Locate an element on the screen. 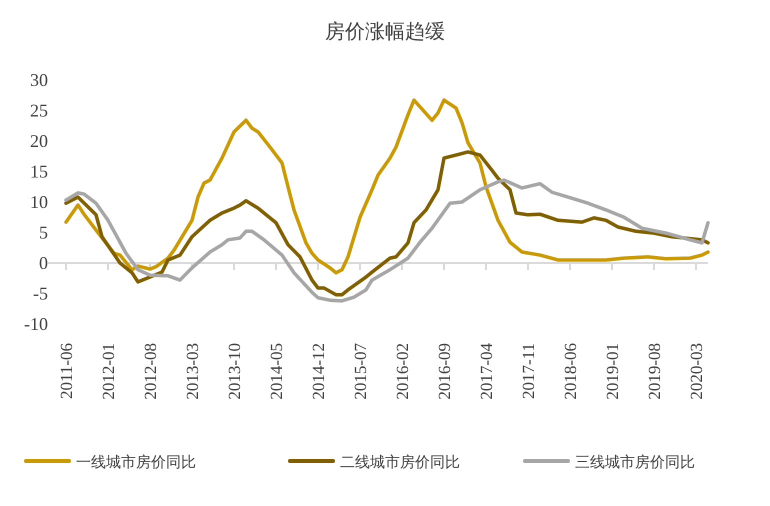  y-tick-label: 5 is located at coordinates (43, 232).